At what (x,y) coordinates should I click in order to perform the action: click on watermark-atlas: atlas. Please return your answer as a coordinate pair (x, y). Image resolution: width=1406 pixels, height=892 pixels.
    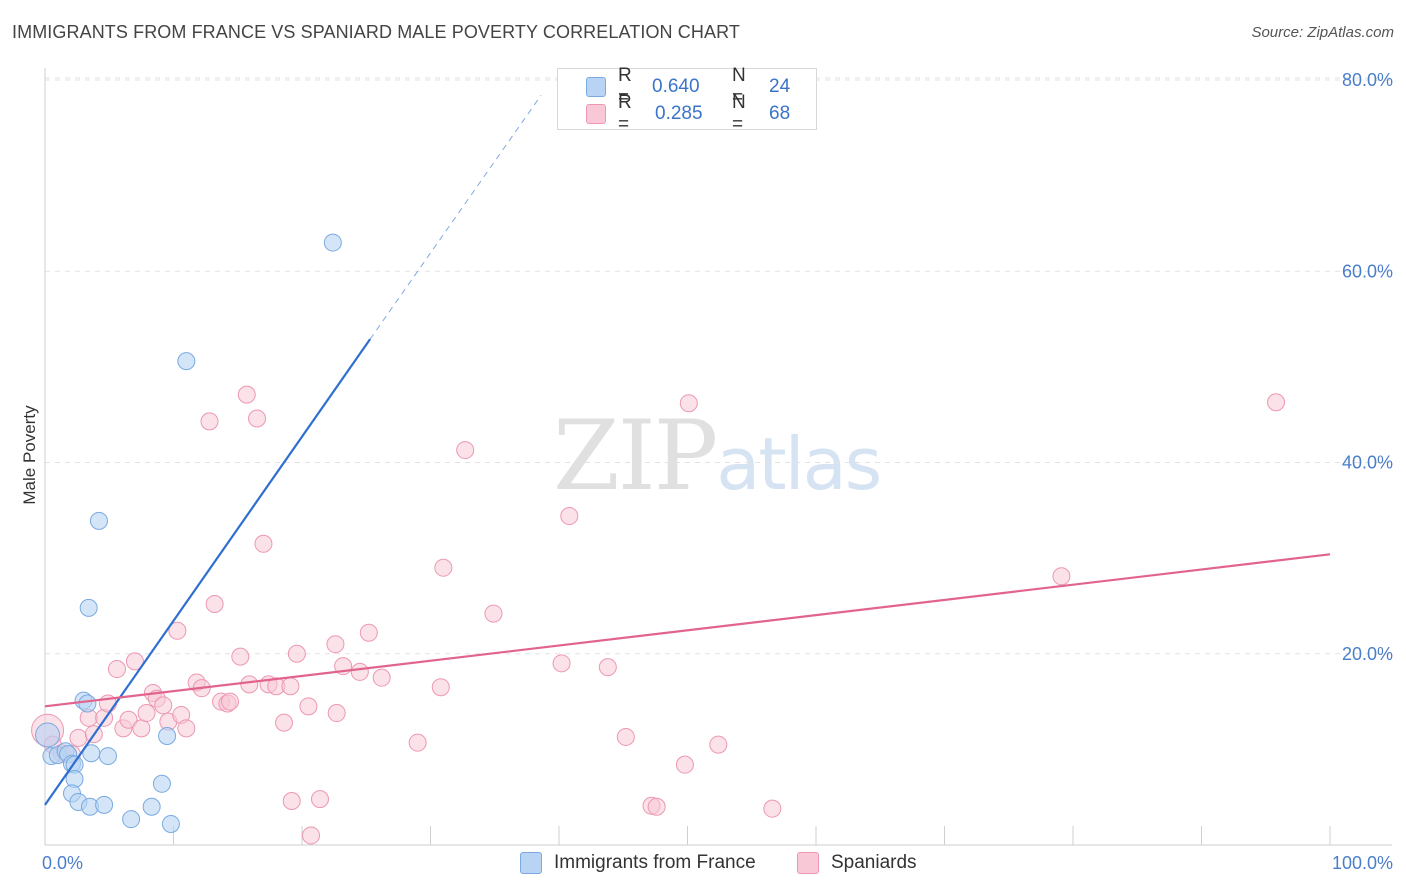
    Looking at the image, I should click on (799, 464).